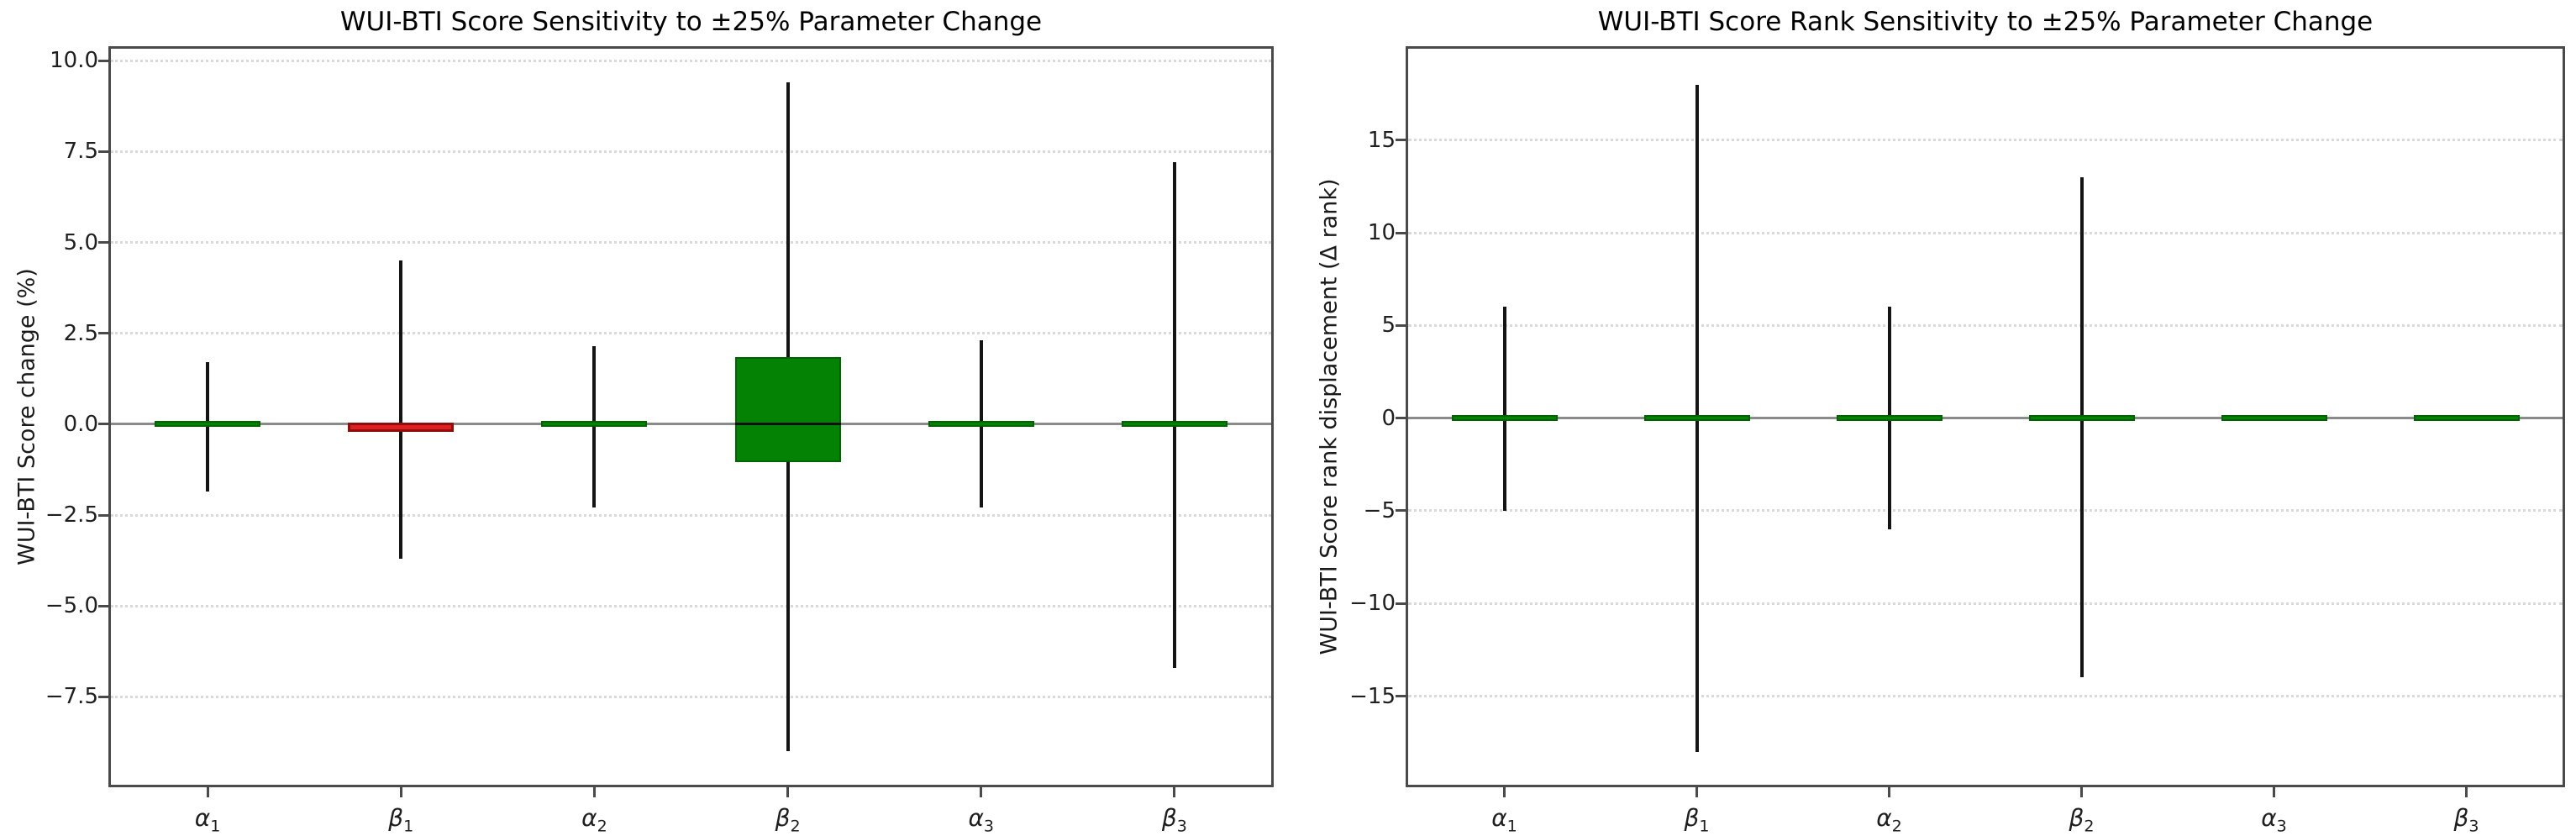  Describe the element at coordinates (71, 606) in the screenshot. I see `y-tick-label: −5.0` at that location.